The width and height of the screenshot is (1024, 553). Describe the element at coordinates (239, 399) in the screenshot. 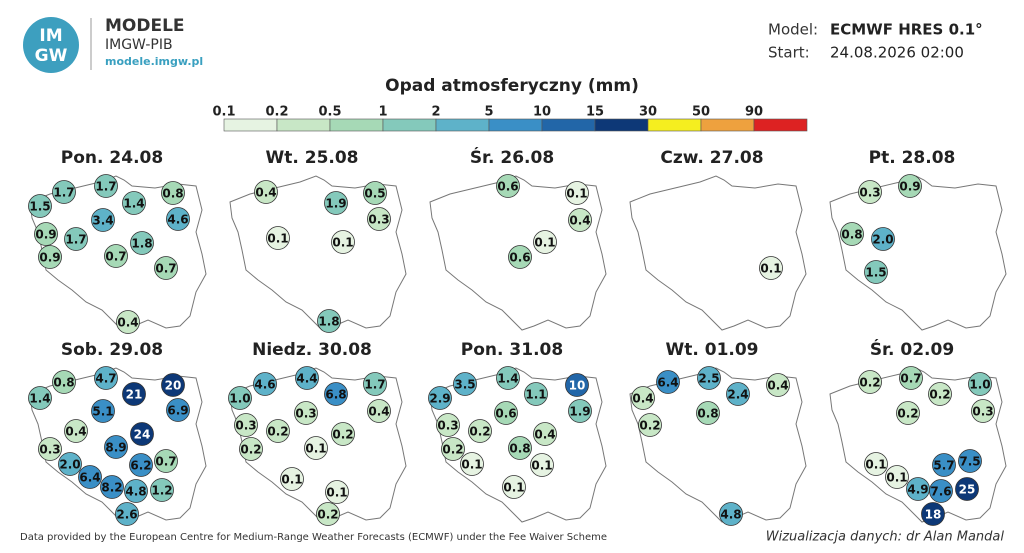

I see `bubble-value: 1.0` at that location.